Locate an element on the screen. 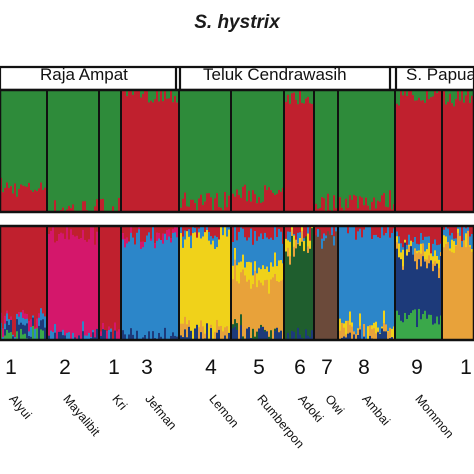  population-number: 6 is located at coordinates (300, 367).